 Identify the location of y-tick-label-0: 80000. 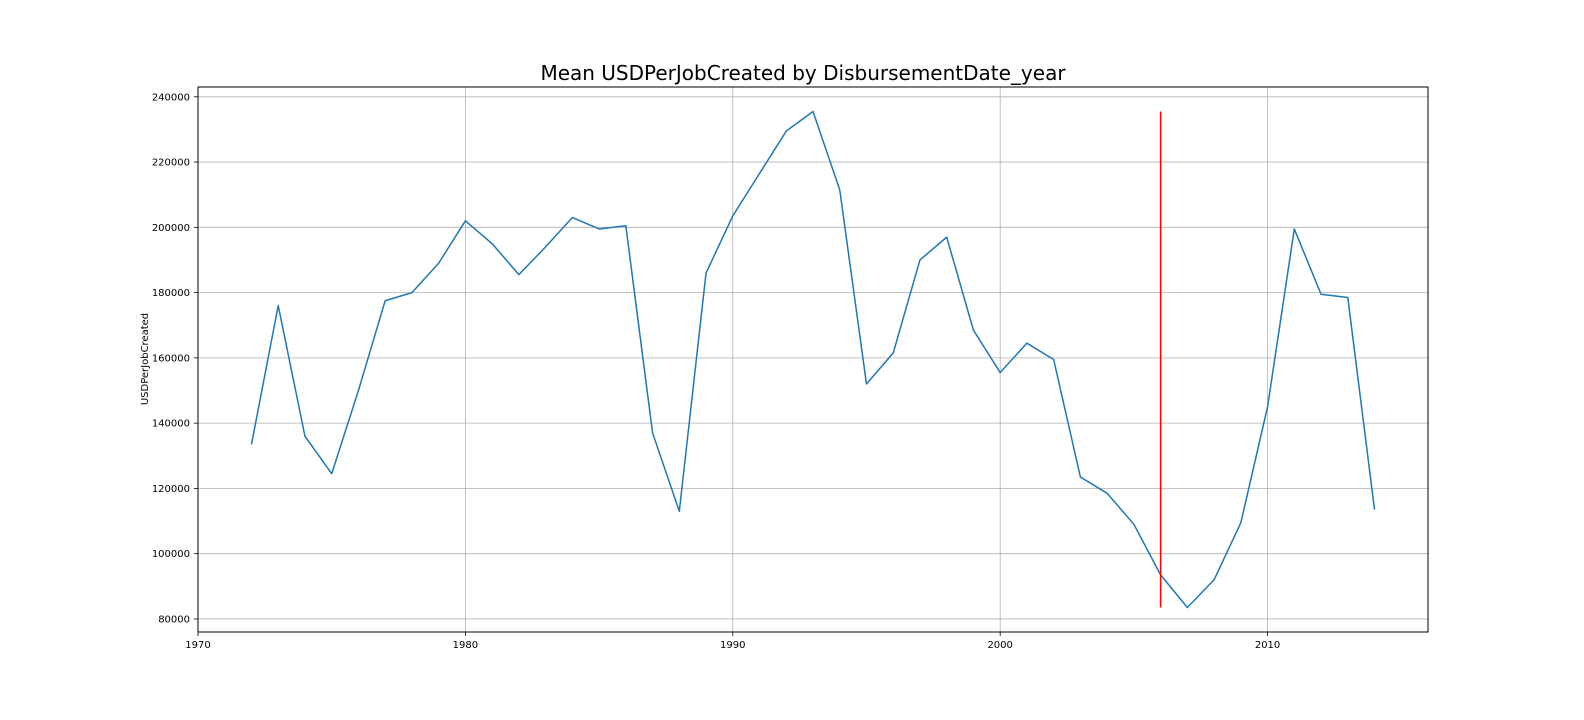
(174, 619).